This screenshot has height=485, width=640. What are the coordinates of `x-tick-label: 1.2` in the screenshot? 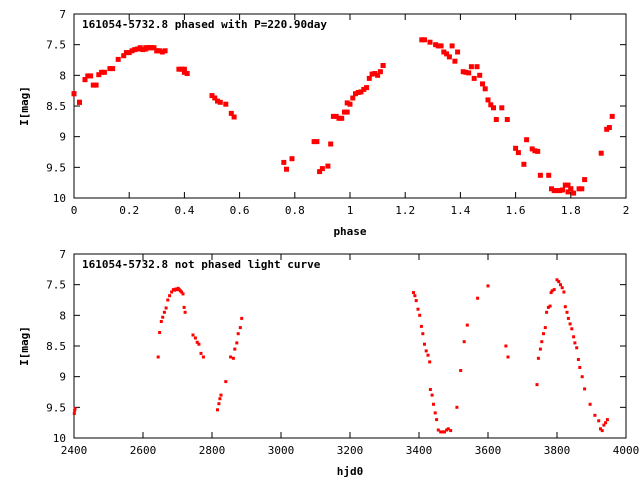 It's located at (405, 210).